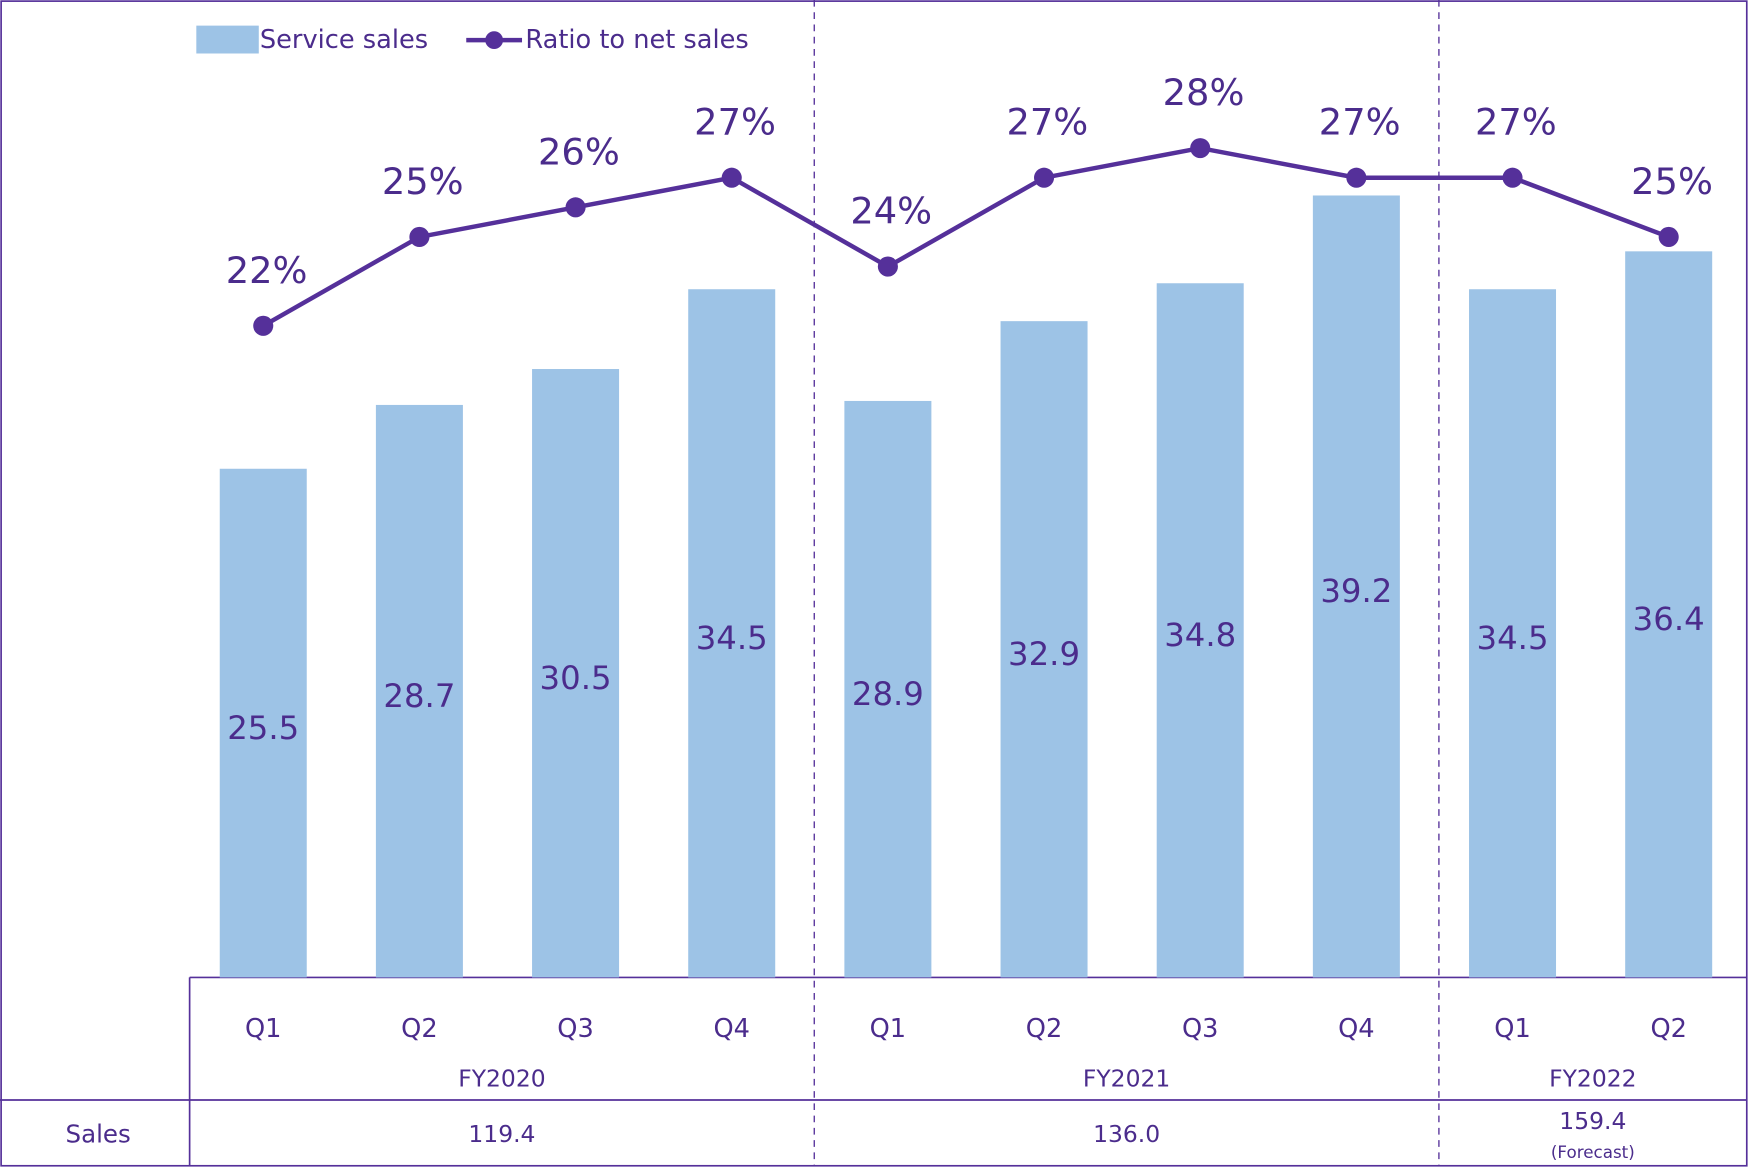 This screenshot has height=1168, width=1749. Describe the element at coordinates (888, 694) in the screenshot. I see `bar-value-label: 28.9` at that location.